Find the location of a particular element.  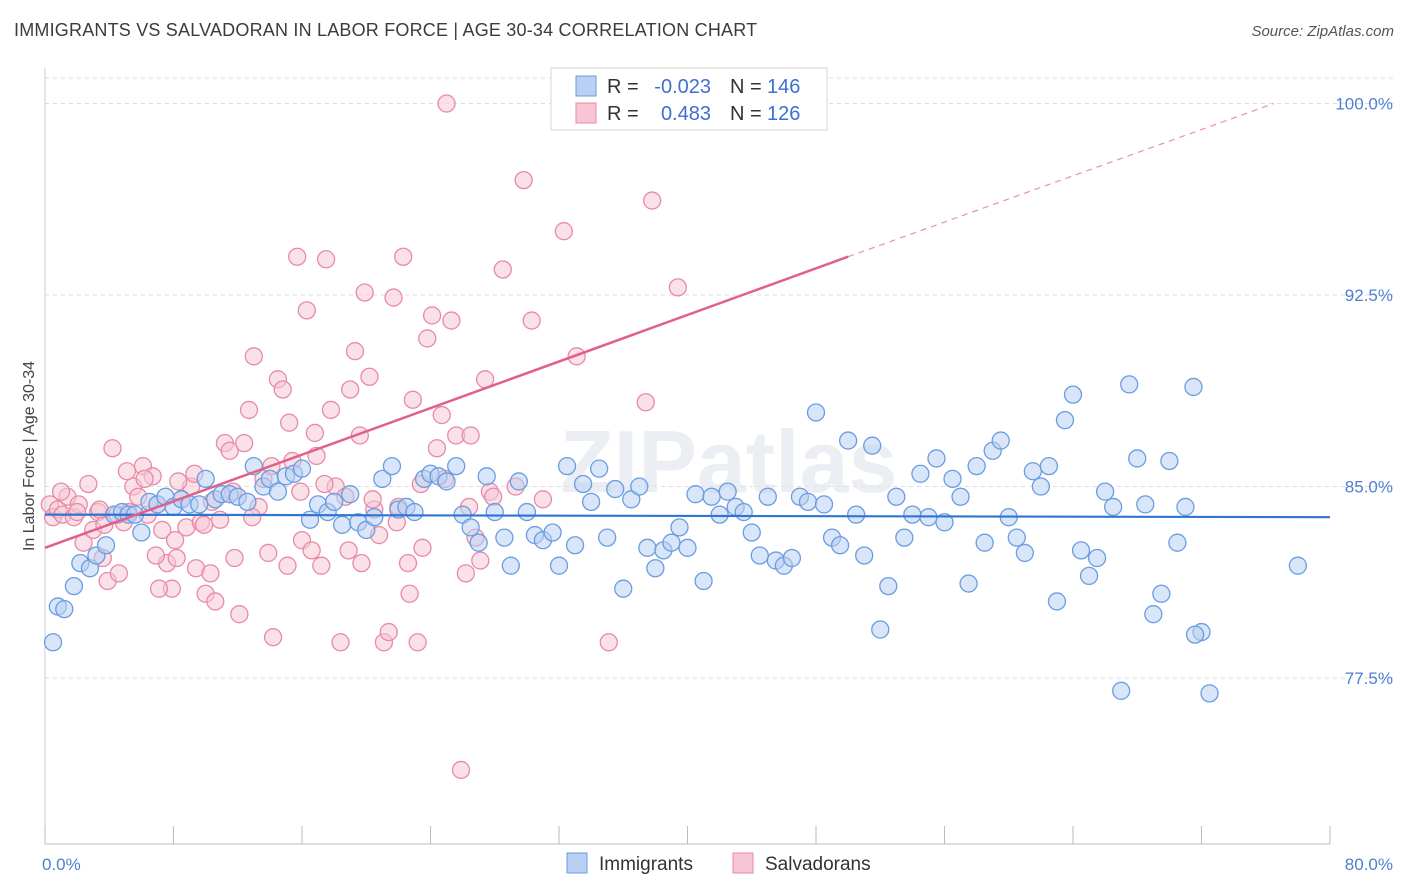

legend-swatch-salvadorans-bottom is located at coordinates (743, 863).